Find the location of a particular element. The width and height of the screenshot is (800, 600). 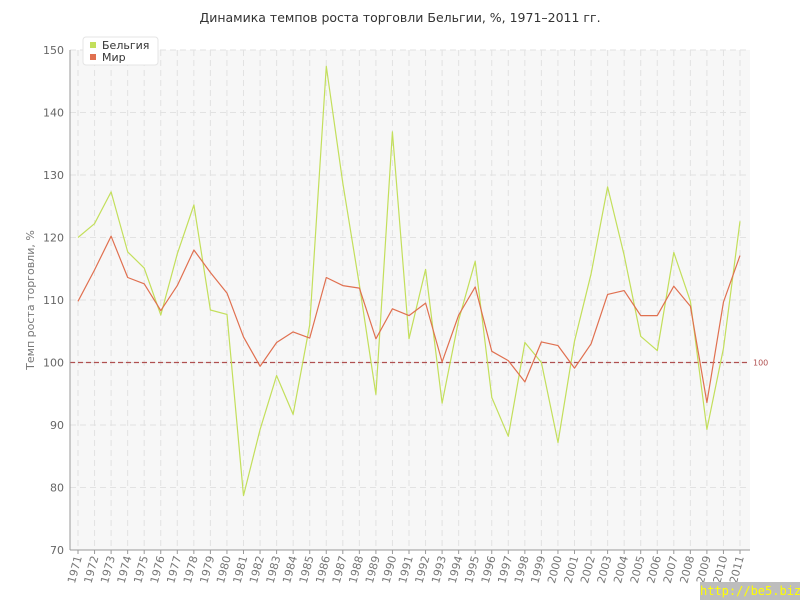

legend-item-label: Бельгия is located at coordinates (125, 45).